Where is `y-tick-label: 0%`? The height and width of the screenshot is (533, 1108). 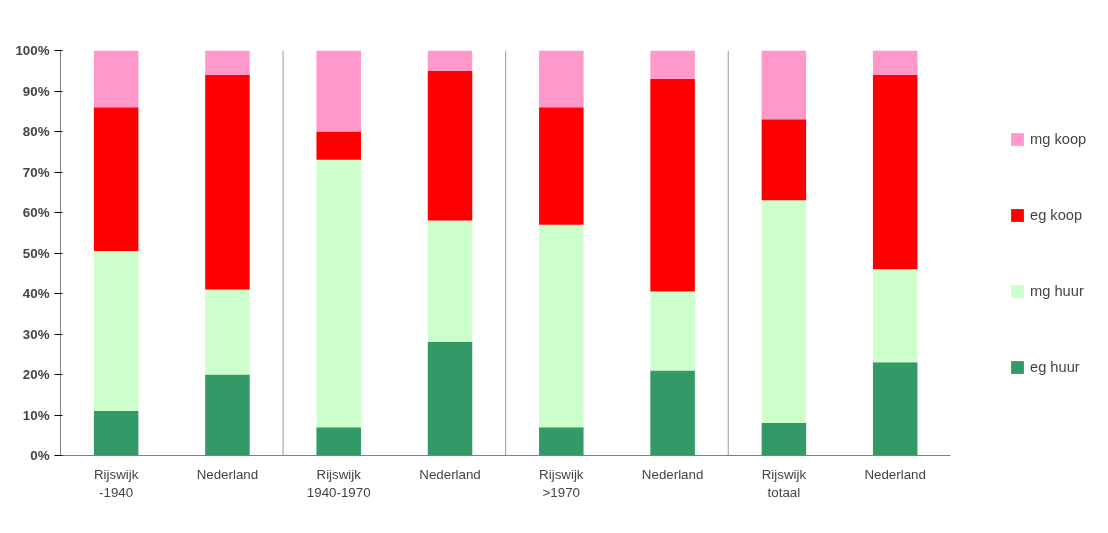
y-tick-label: 0% is located at coordinates (40, 455).